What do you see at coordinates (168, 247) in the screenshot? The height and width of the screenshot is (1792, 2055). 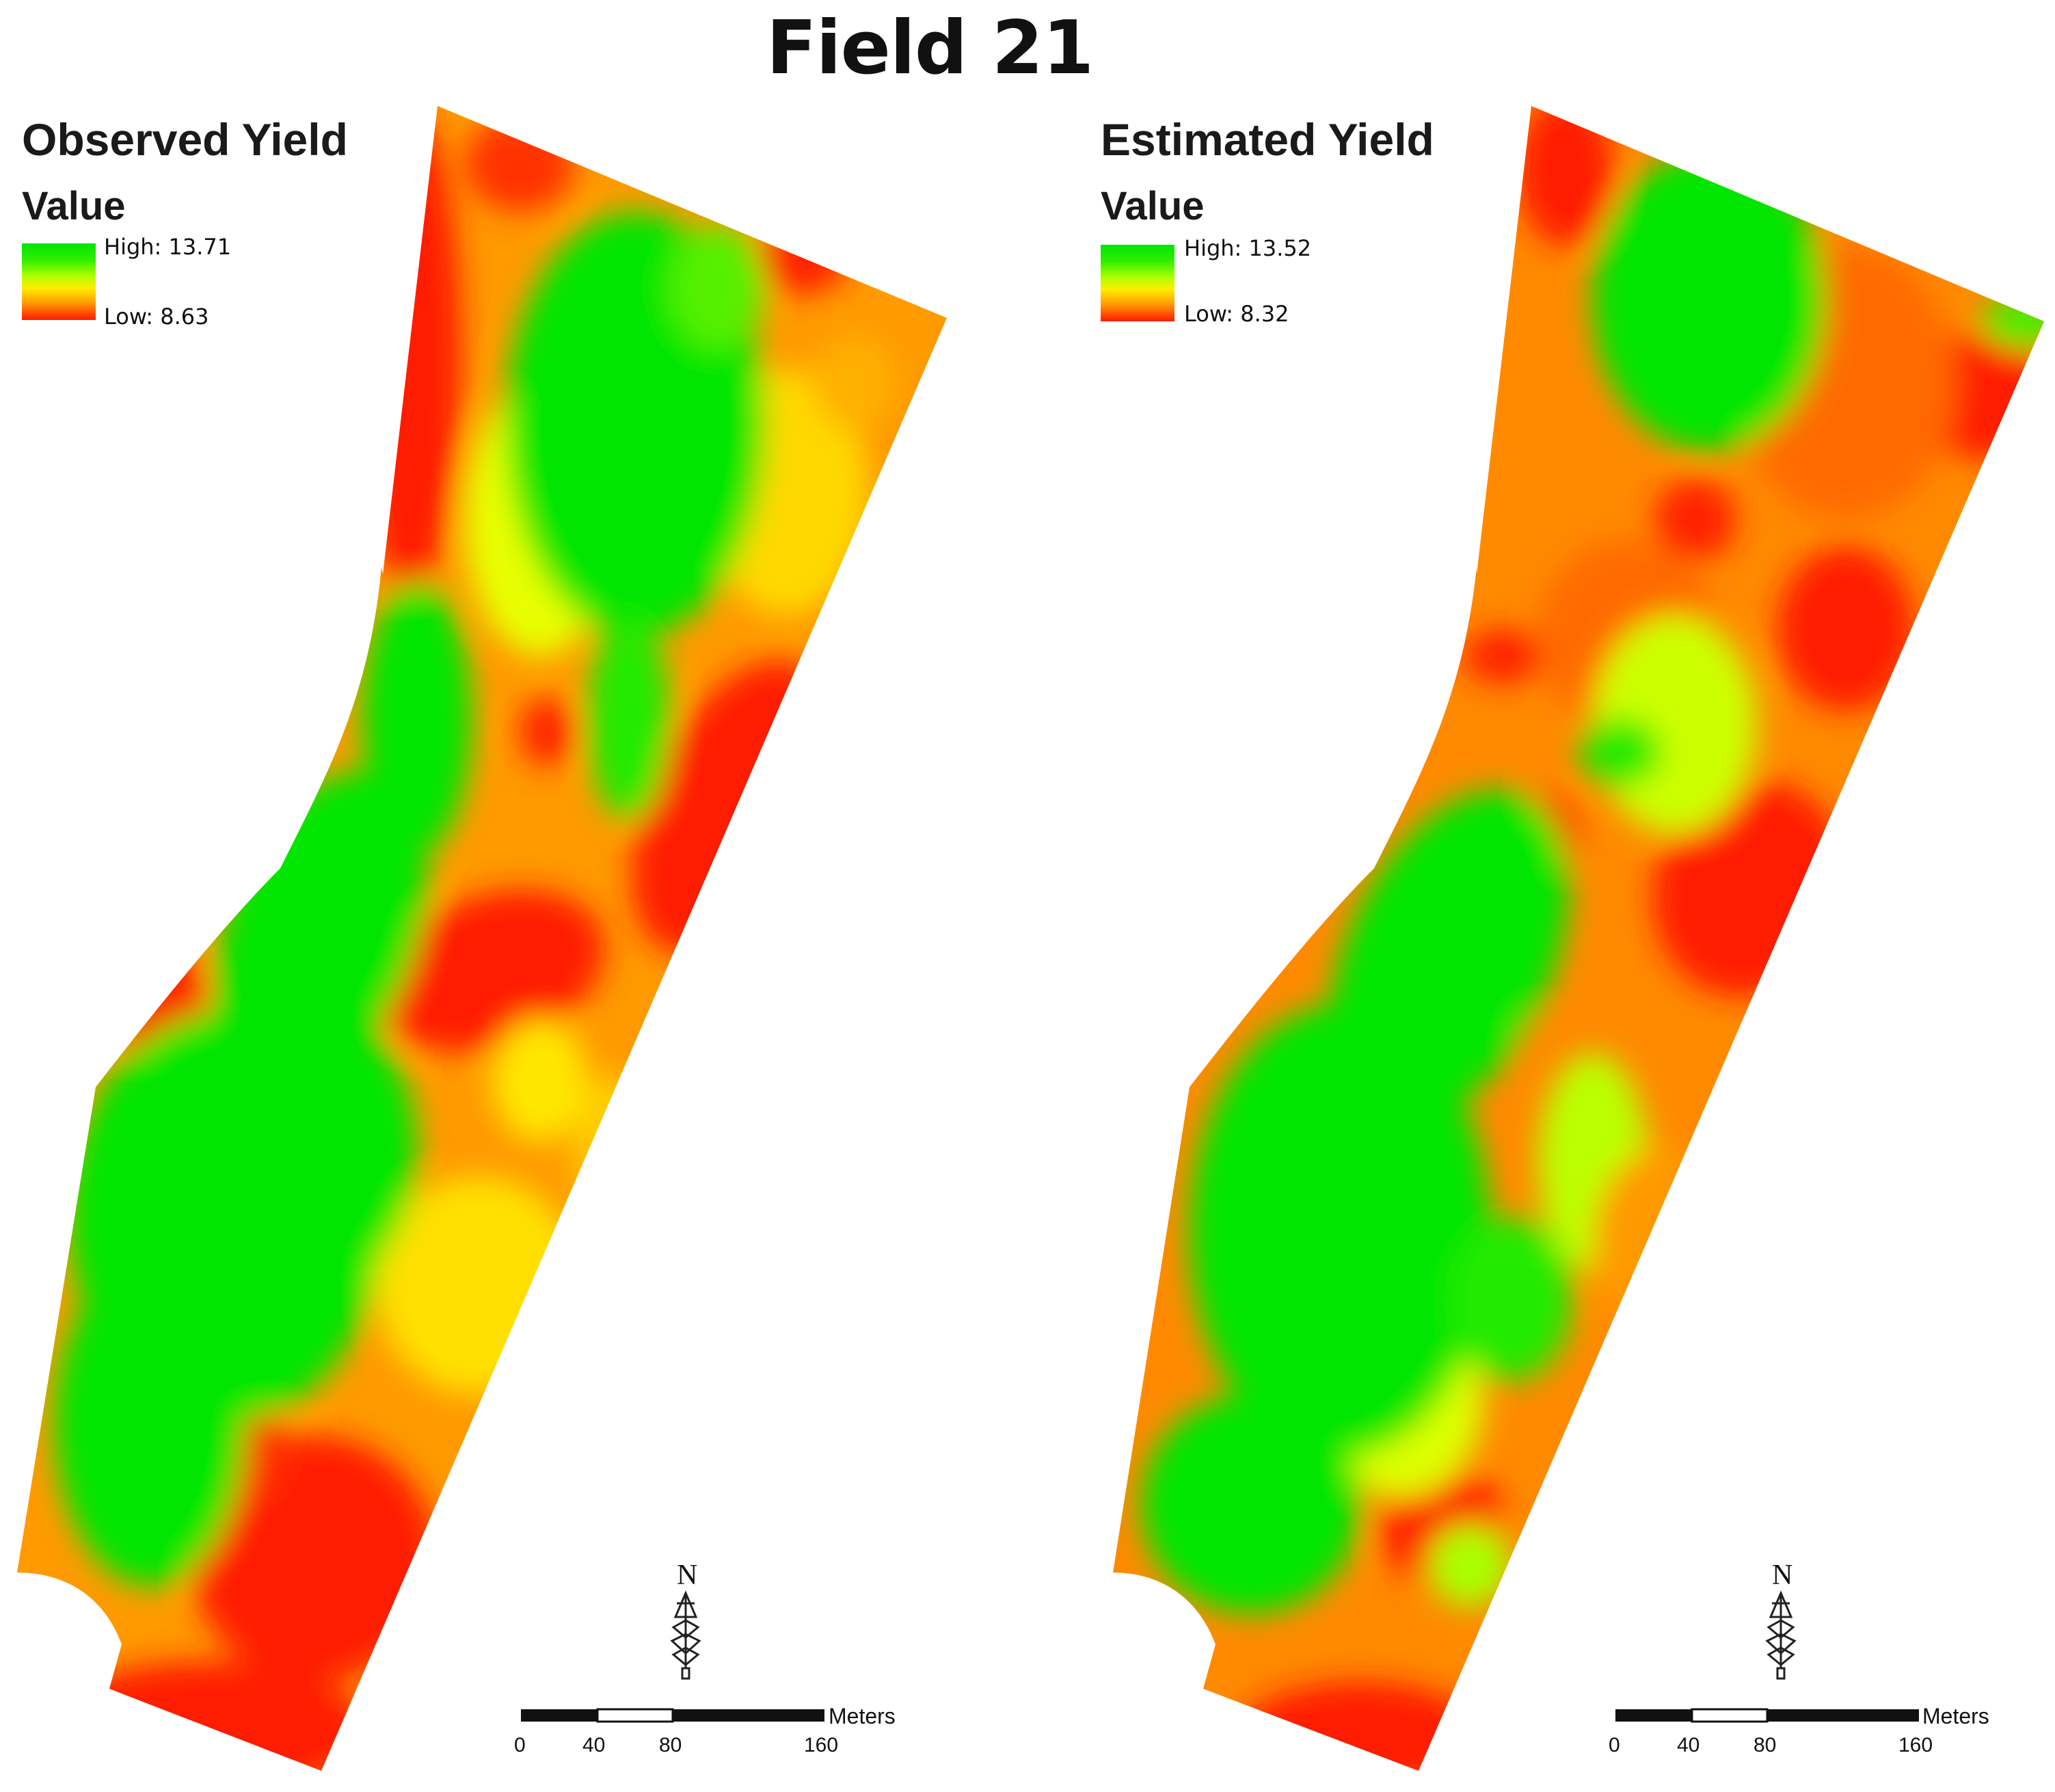 I see `observed-high-label: High: 13.71` at bounding box center [168, 247].